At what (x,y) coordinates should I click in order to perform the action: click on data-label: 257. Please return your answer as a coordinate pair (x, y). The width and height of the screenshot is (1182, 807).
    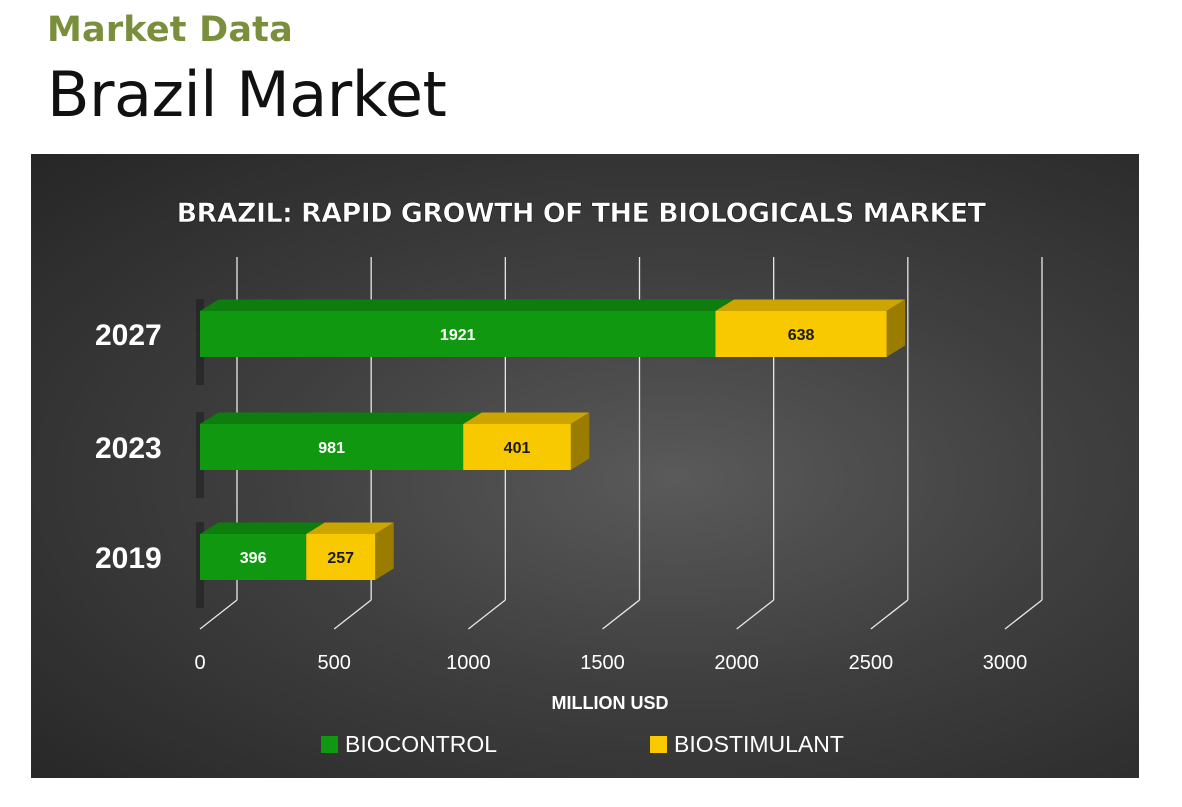
    Looking at the image, I should click on (340, 558).